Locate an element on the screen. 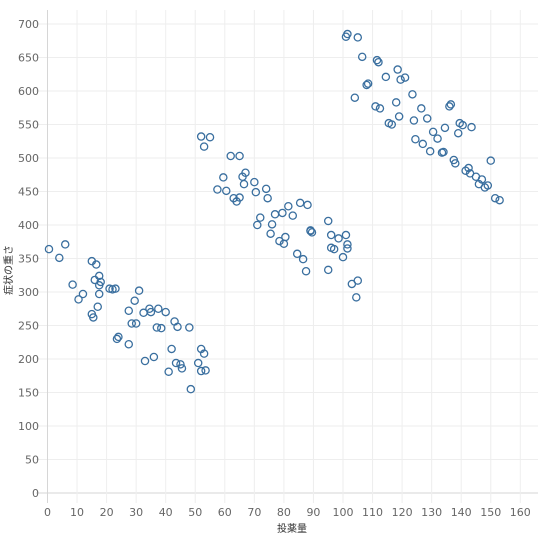 Image resolution: width=544 pixels, height=540 pixels. y-tick-label: 150 is located at coordinates (28, 393).